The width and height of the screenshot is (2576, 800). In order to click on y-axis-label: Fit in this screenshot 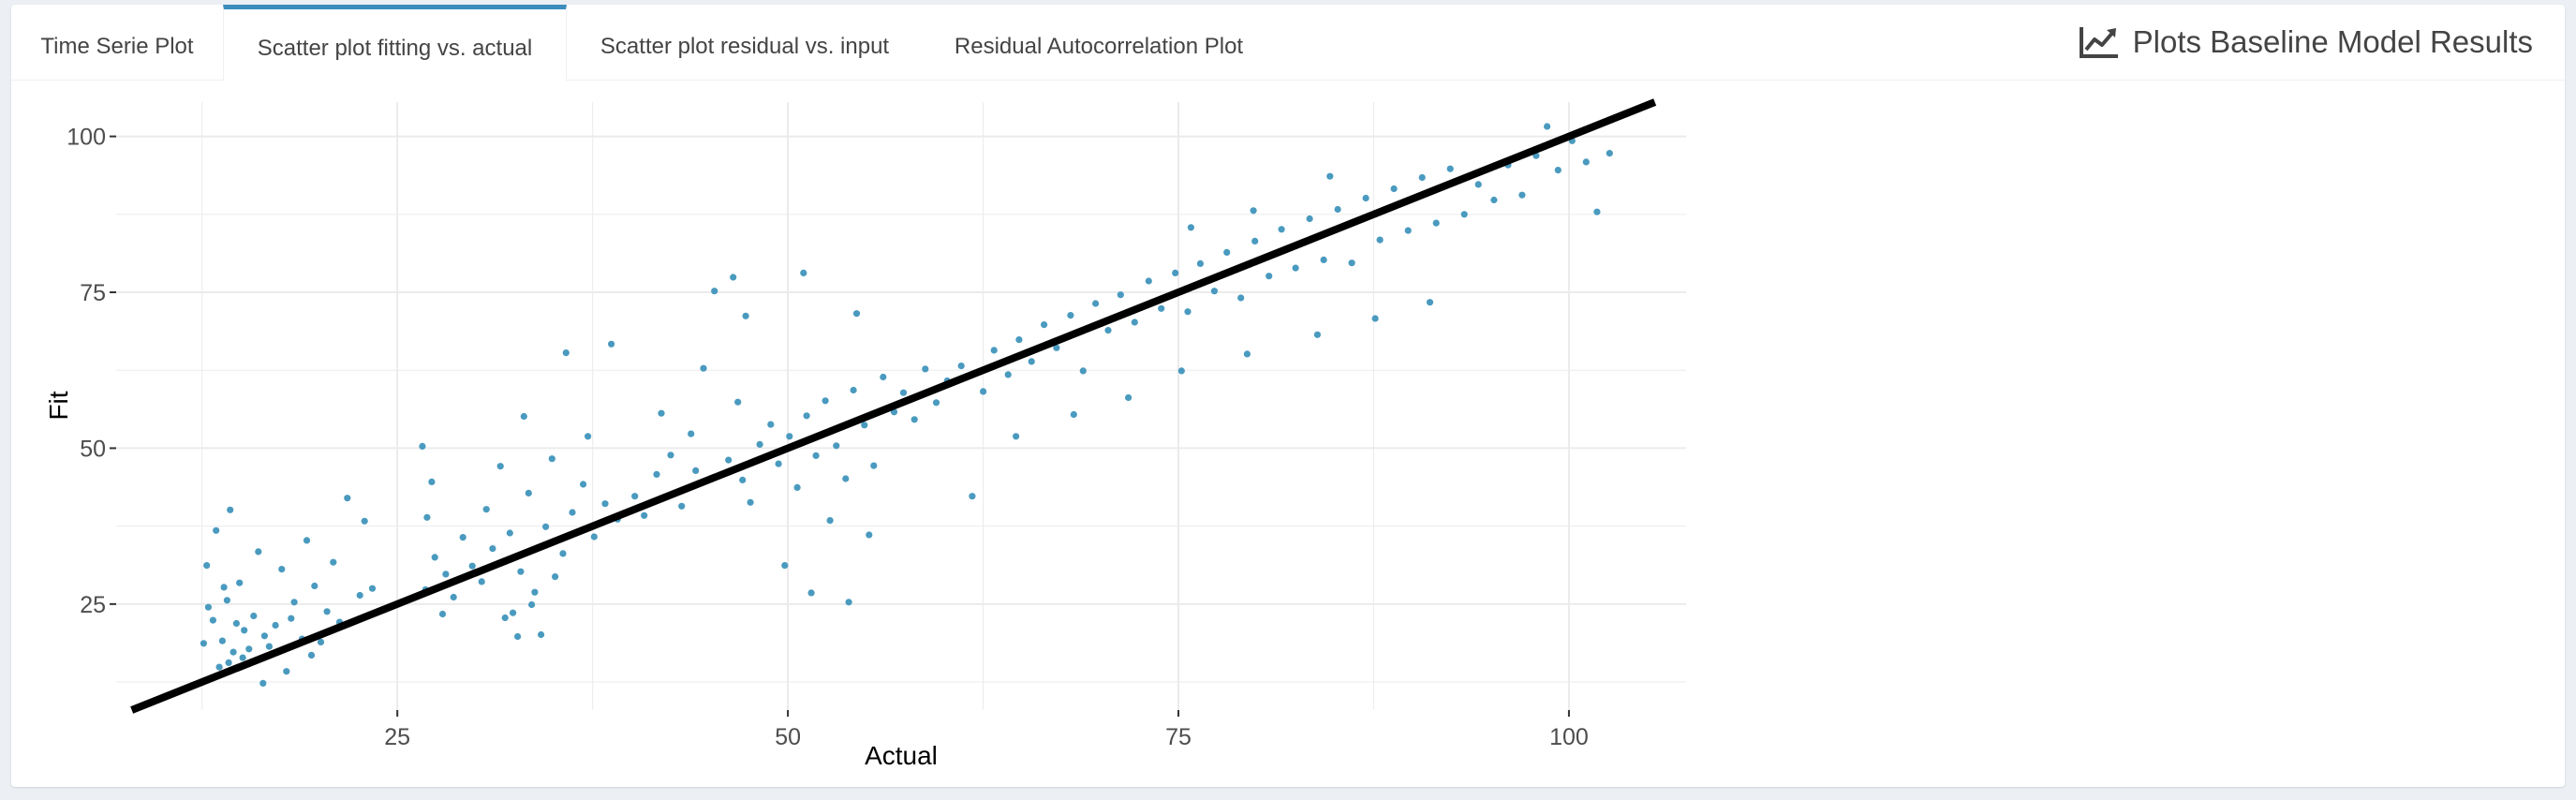, I will do `click(58, 405)`.